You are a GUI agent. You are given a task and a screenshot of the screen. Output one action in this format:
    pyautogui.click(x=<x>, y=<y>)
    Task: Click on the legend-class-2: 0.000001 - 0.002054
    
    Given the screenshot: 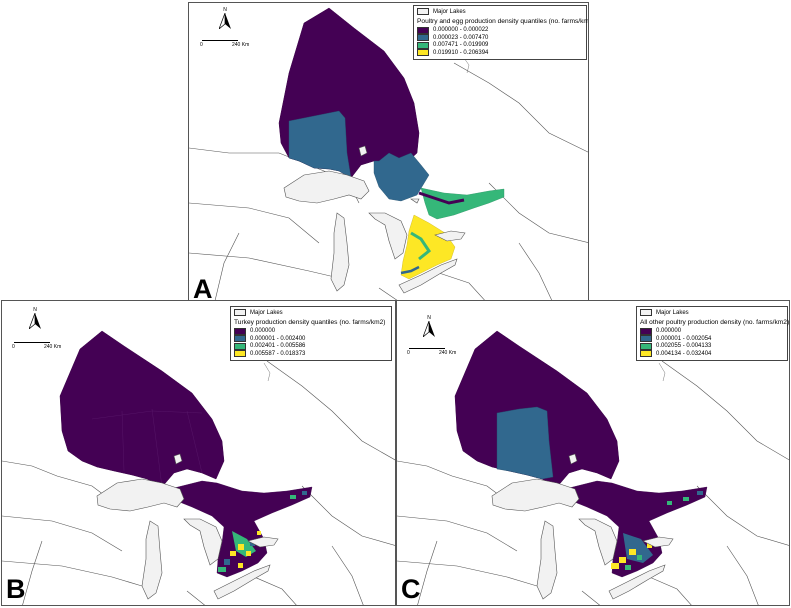 What is the action you would take?
    pyautogui.click(x=684, y=338)
    